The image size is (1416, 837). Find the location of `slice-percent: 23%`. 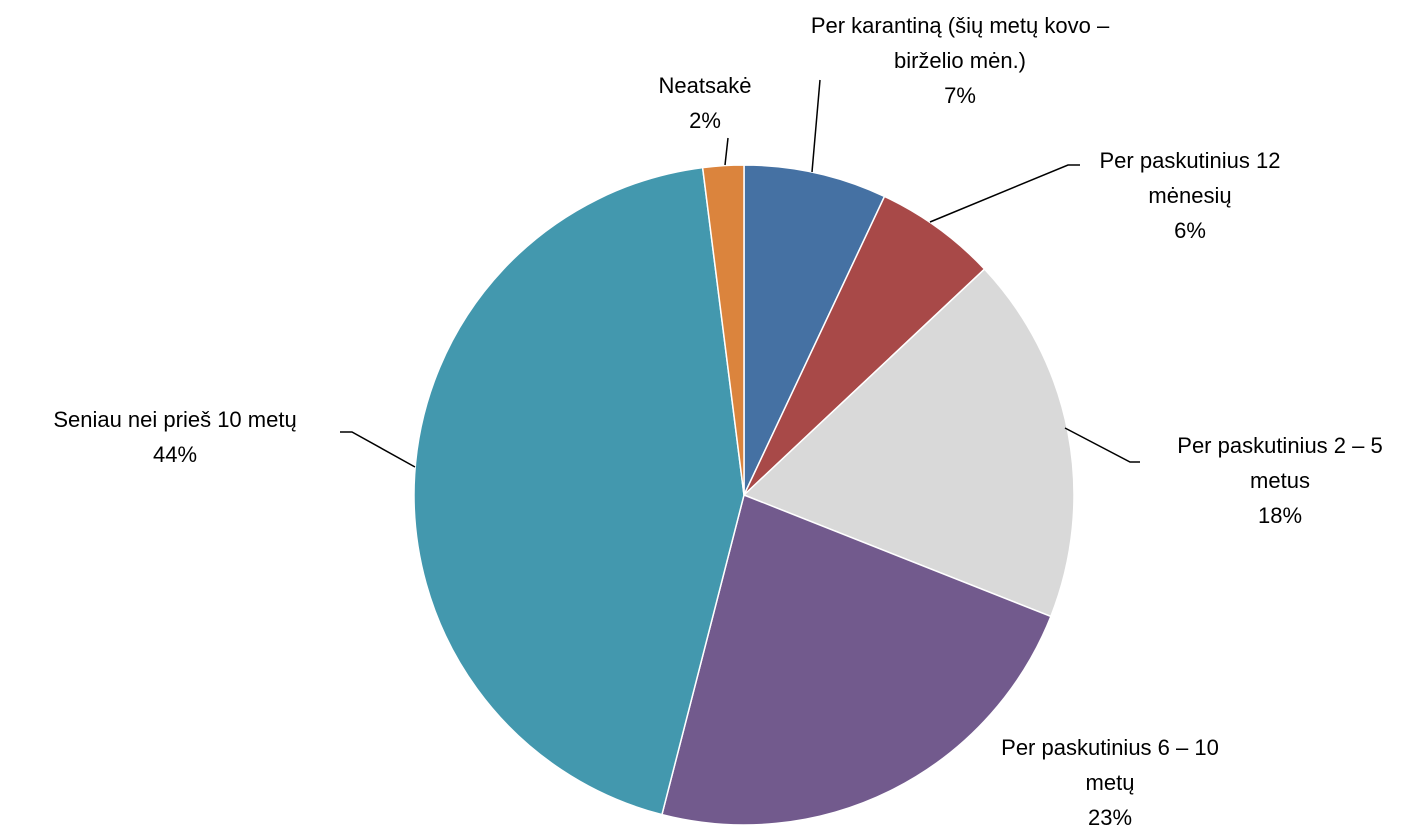

slice-percent: 23% is located at coordinates (1110, 817).